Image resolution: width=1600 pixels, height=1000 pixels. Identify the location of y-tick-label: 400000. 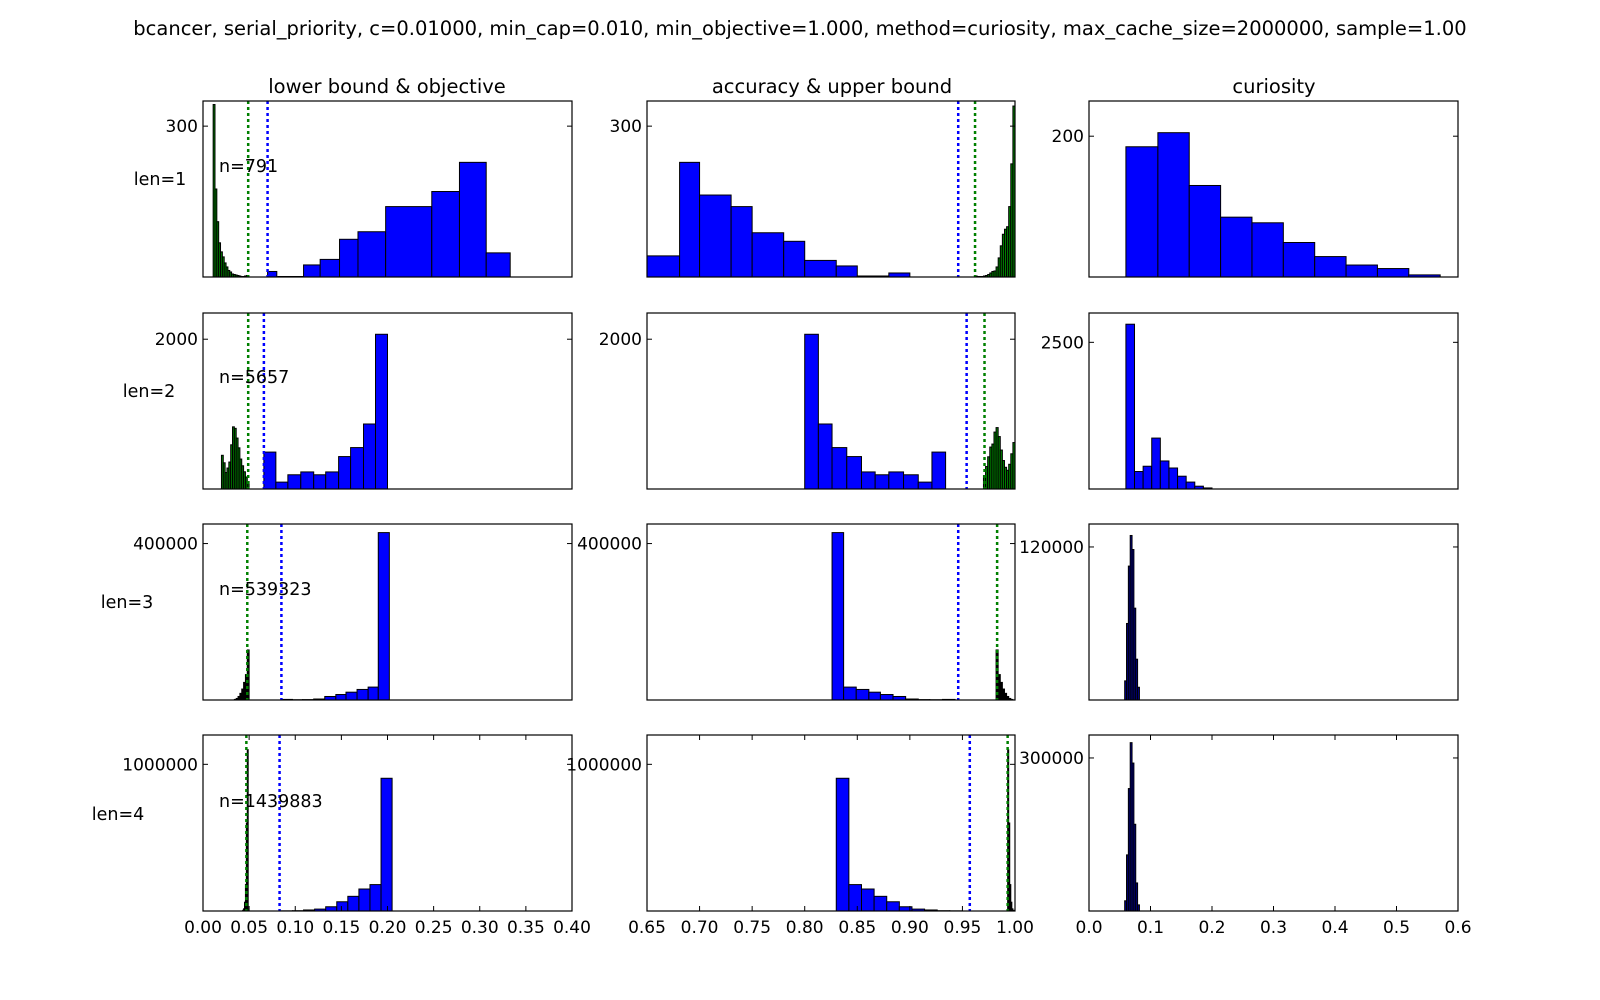
(165, 545).